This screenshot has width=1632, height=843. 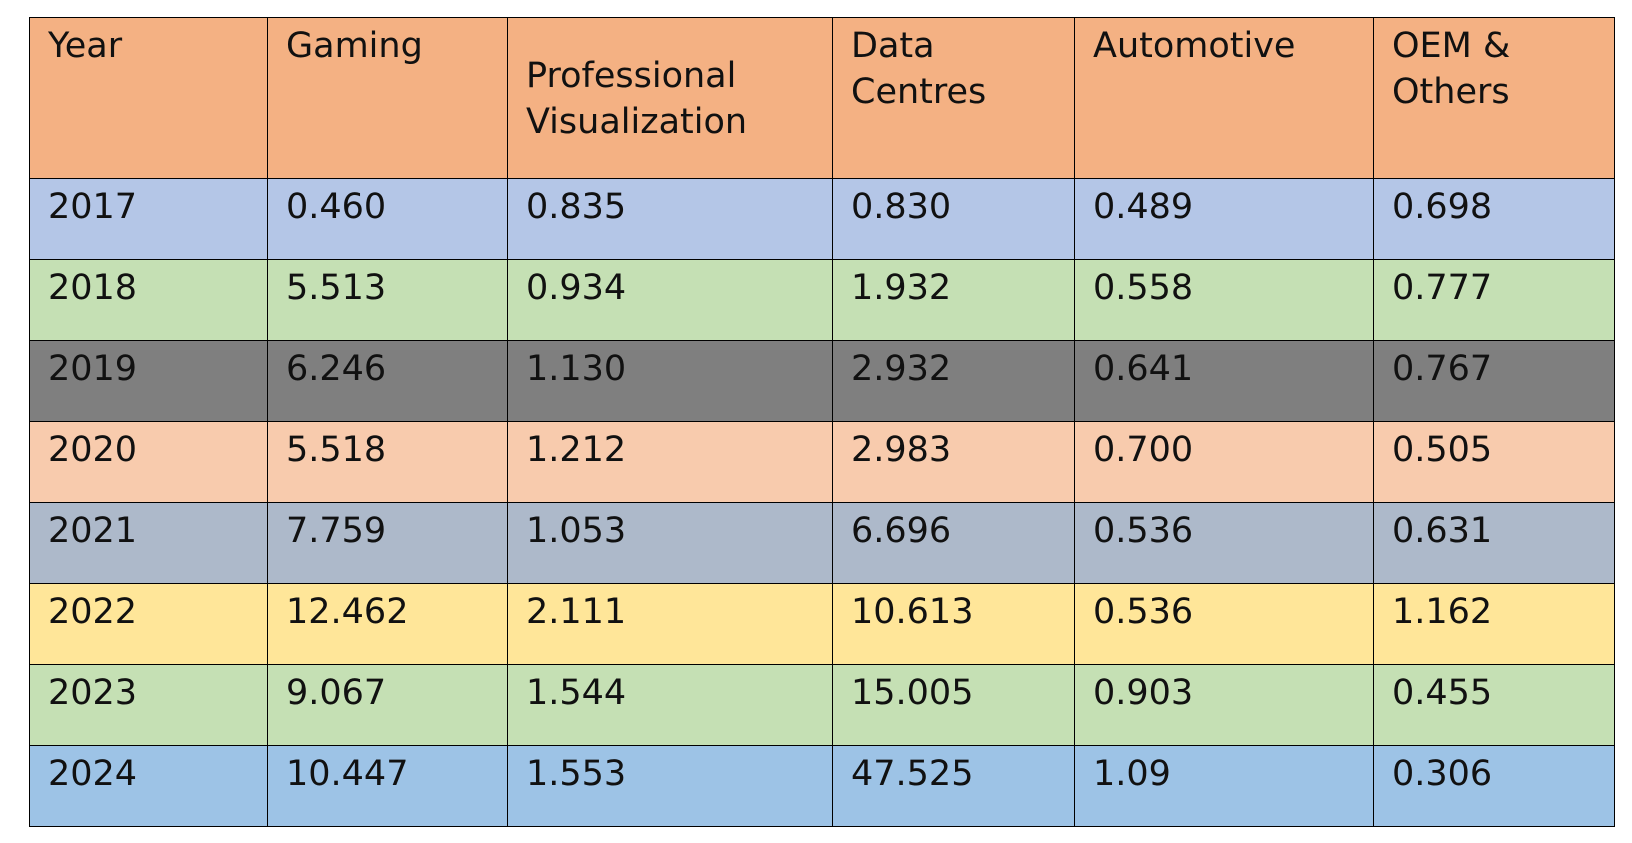 I want to click on year-cell: 2017, so click(x=148, y=219).